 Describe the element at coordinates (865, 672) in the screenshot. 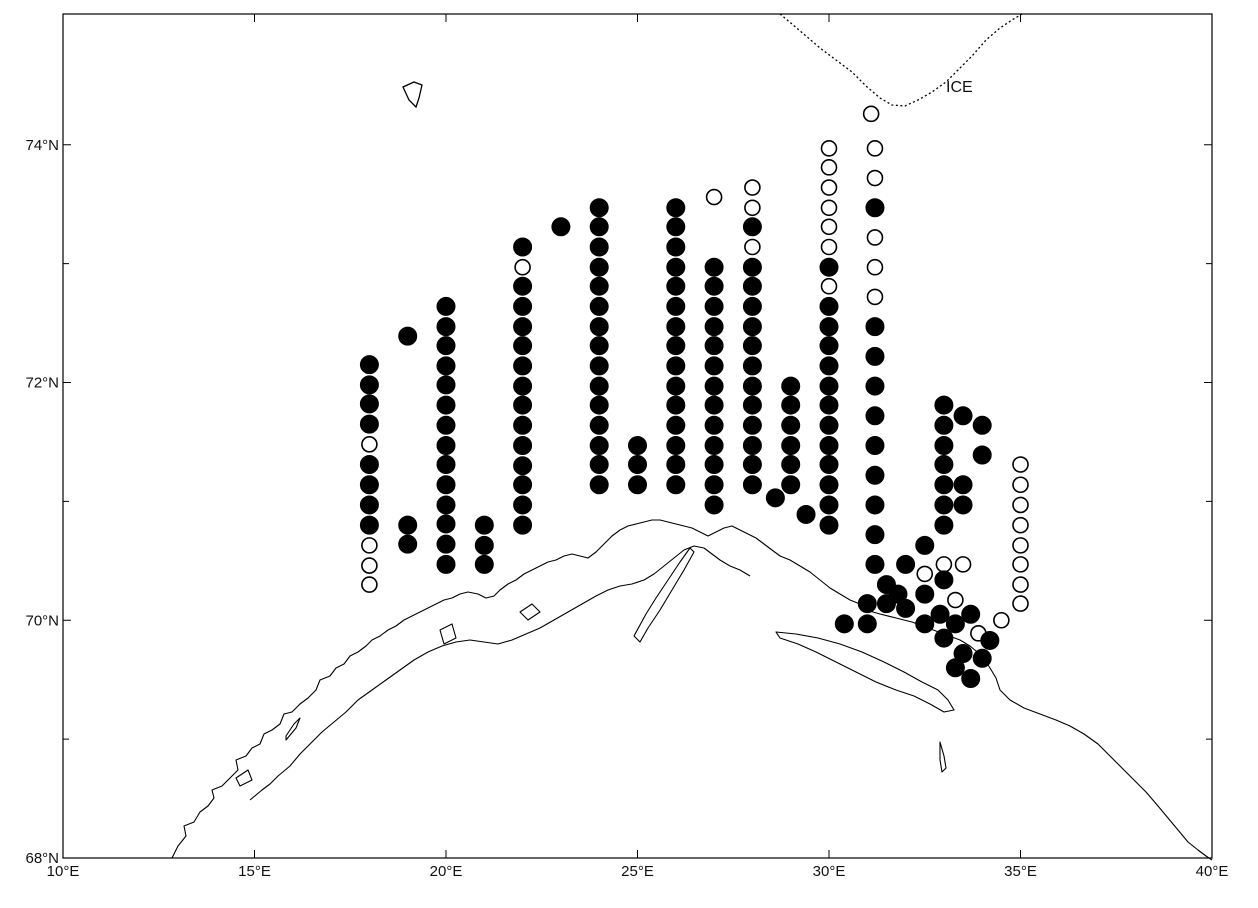

I see `rybachy-peninsula` at that location.